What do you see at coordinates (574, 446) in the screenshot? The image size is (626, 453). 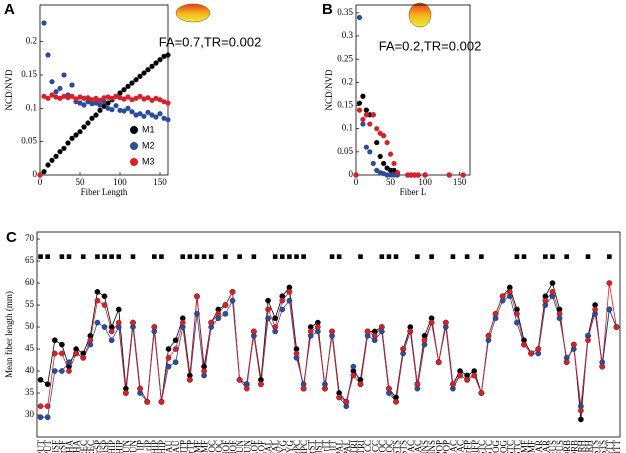 I see `x-tick-label: lPORB` at bounding box center [574, 446].